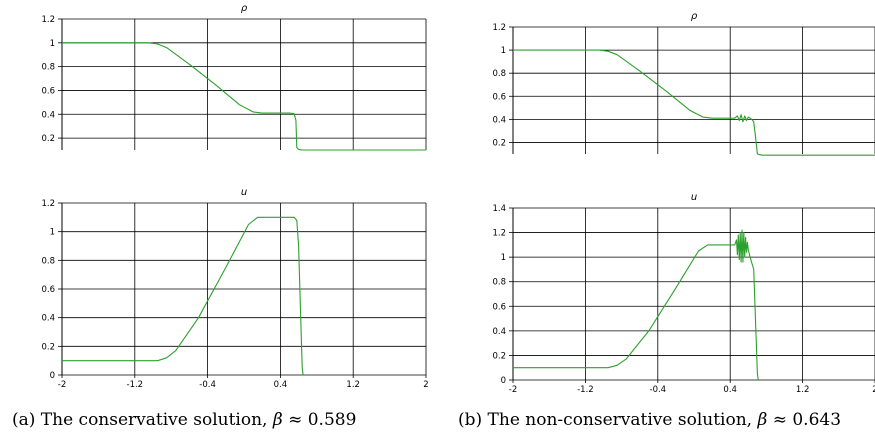  Describe the element at coordinates (135, 385) in the screenshot. I see `chart-a-u-xtick-label-1: -1.2` at that location.